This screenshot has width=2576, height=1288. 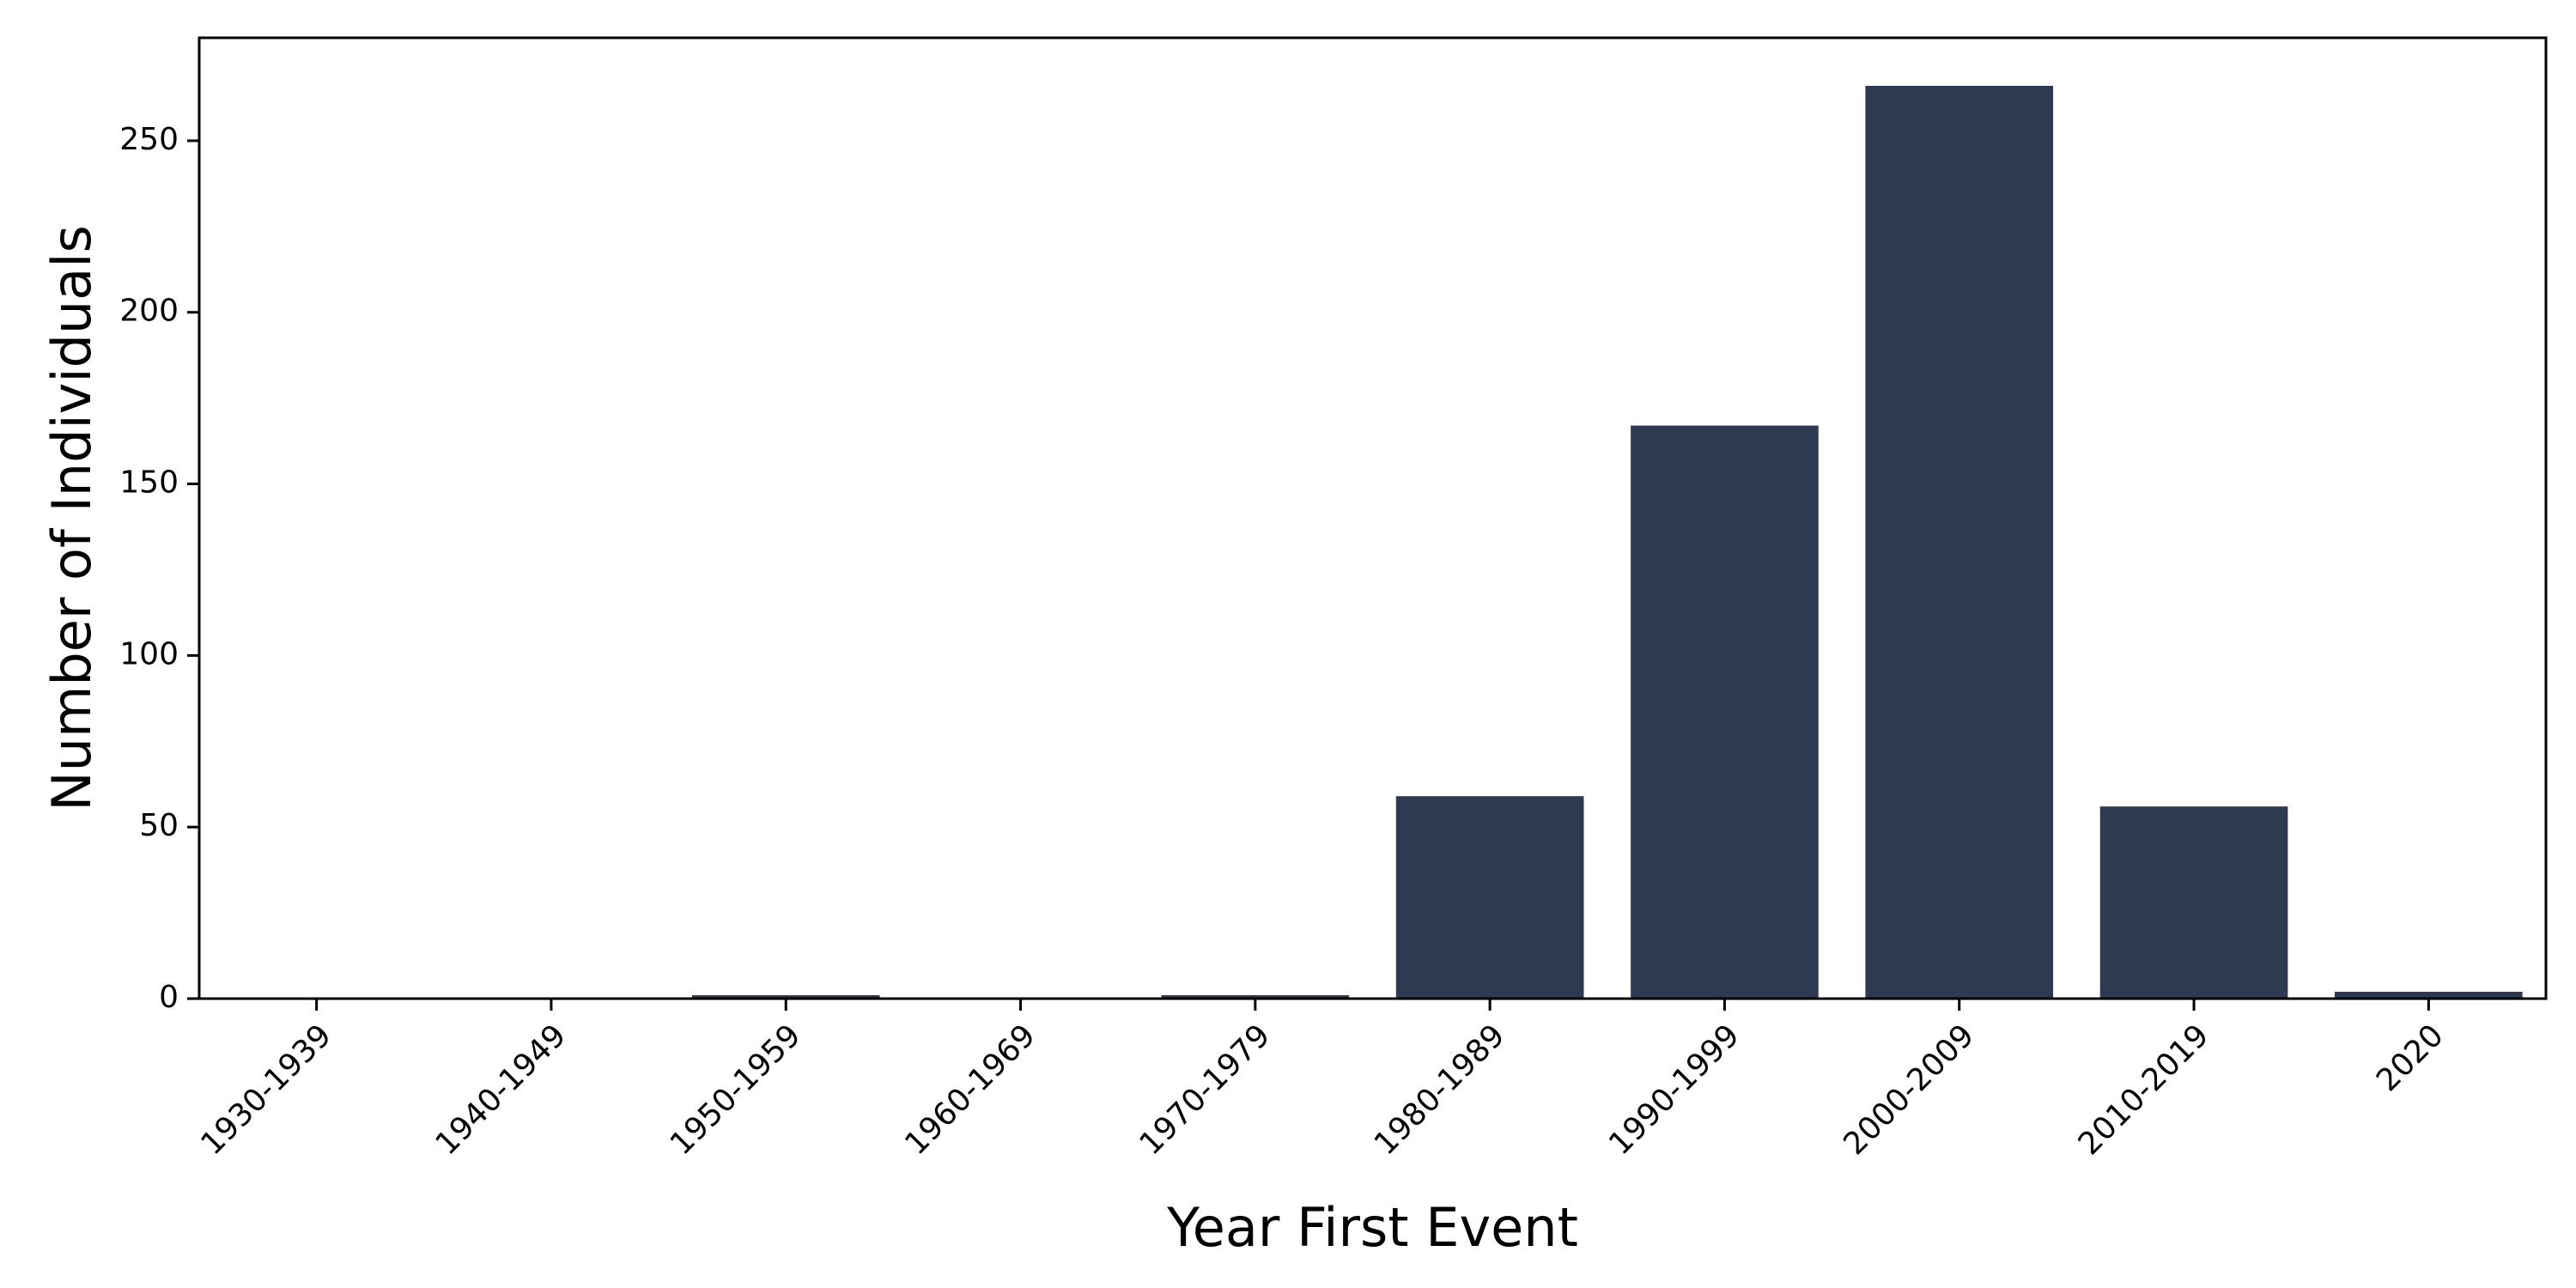 What do you see at coordinates (1372, 1228) in the screenshot?
I see `x-axis-label: Year First Event` at bounding box center [1372, 1228].